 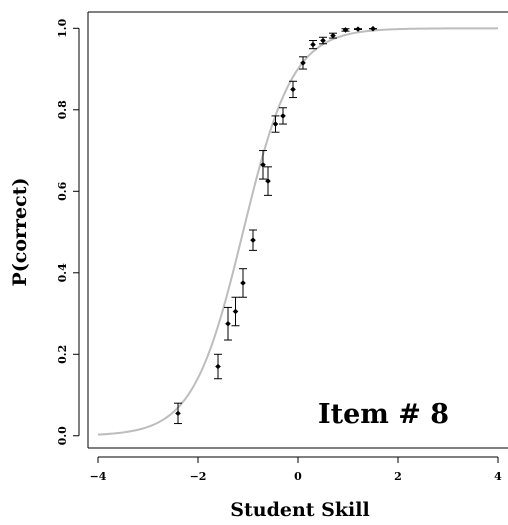 I want to click on x-axis: −4 −2 0 2 4, so click(x=296, y=469).